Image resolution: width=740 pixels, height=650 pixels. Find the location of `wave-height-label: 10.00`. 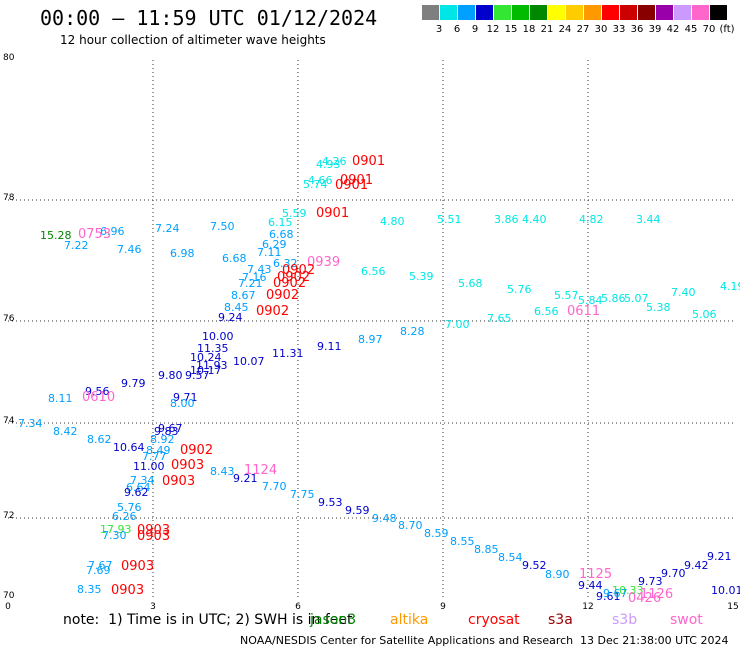

wave-height-label: 10.00 is located at coordinates (218, 336).